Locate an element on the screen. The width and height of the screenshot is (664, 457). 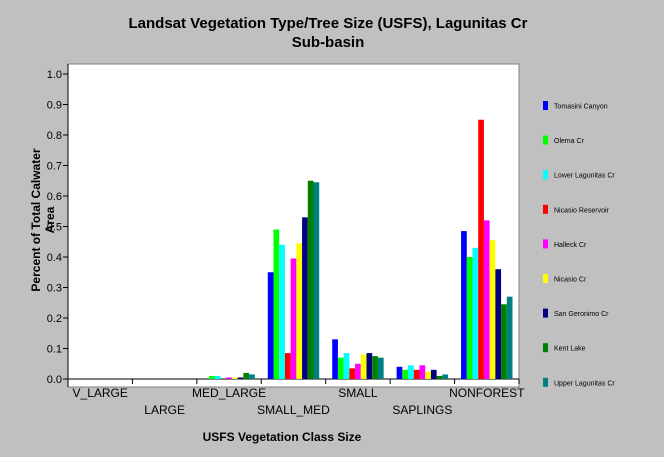
y-tick-label: 0.9 is located at coordinates (54, 106).